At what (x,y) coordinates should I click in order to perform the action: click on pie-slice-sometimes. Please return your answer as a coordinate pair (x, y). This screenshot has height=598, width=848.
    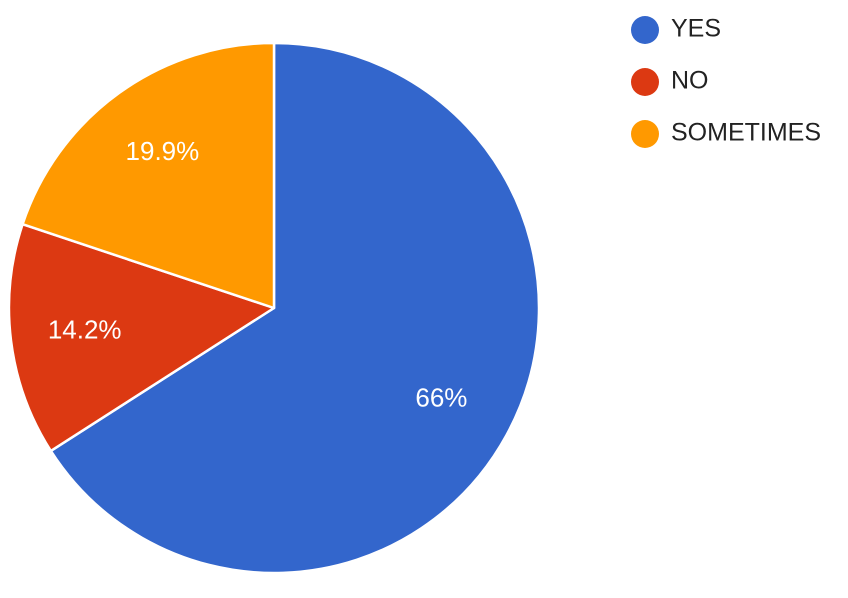
    Looking at the image, I should click on (148, 175).